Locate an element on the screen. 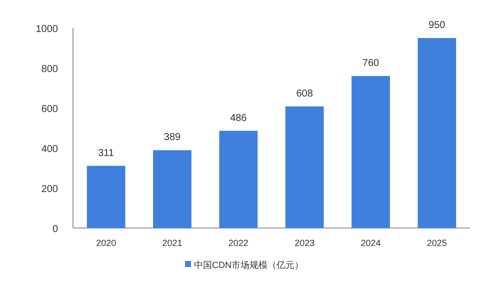 This screenshot has width=480, height=300. x-tick-label: 2021 is located at coordinates (172, 243).